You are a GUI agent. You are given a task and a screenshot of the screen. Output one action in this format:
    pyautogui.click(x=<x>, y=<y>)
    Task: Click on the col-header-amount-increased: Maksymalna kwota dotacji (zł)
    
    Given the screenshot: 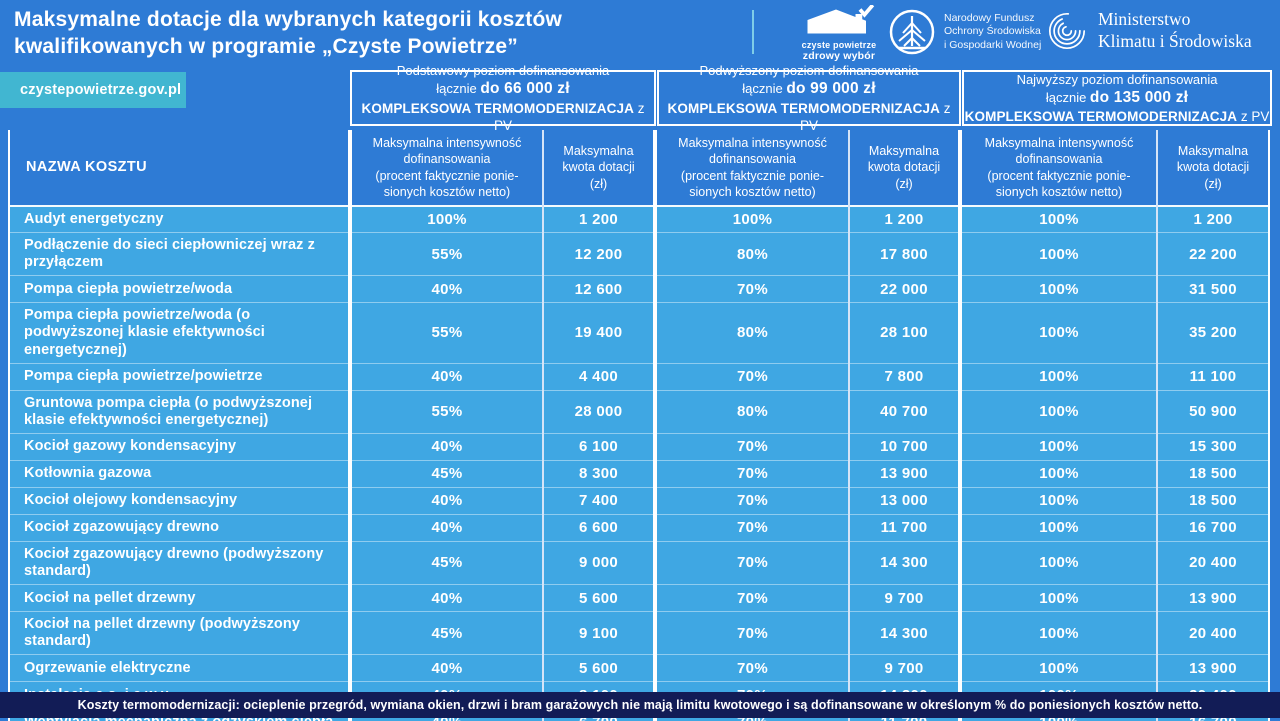 What is the action you would take?
    pyautogui.click(x=904, y=167)
    